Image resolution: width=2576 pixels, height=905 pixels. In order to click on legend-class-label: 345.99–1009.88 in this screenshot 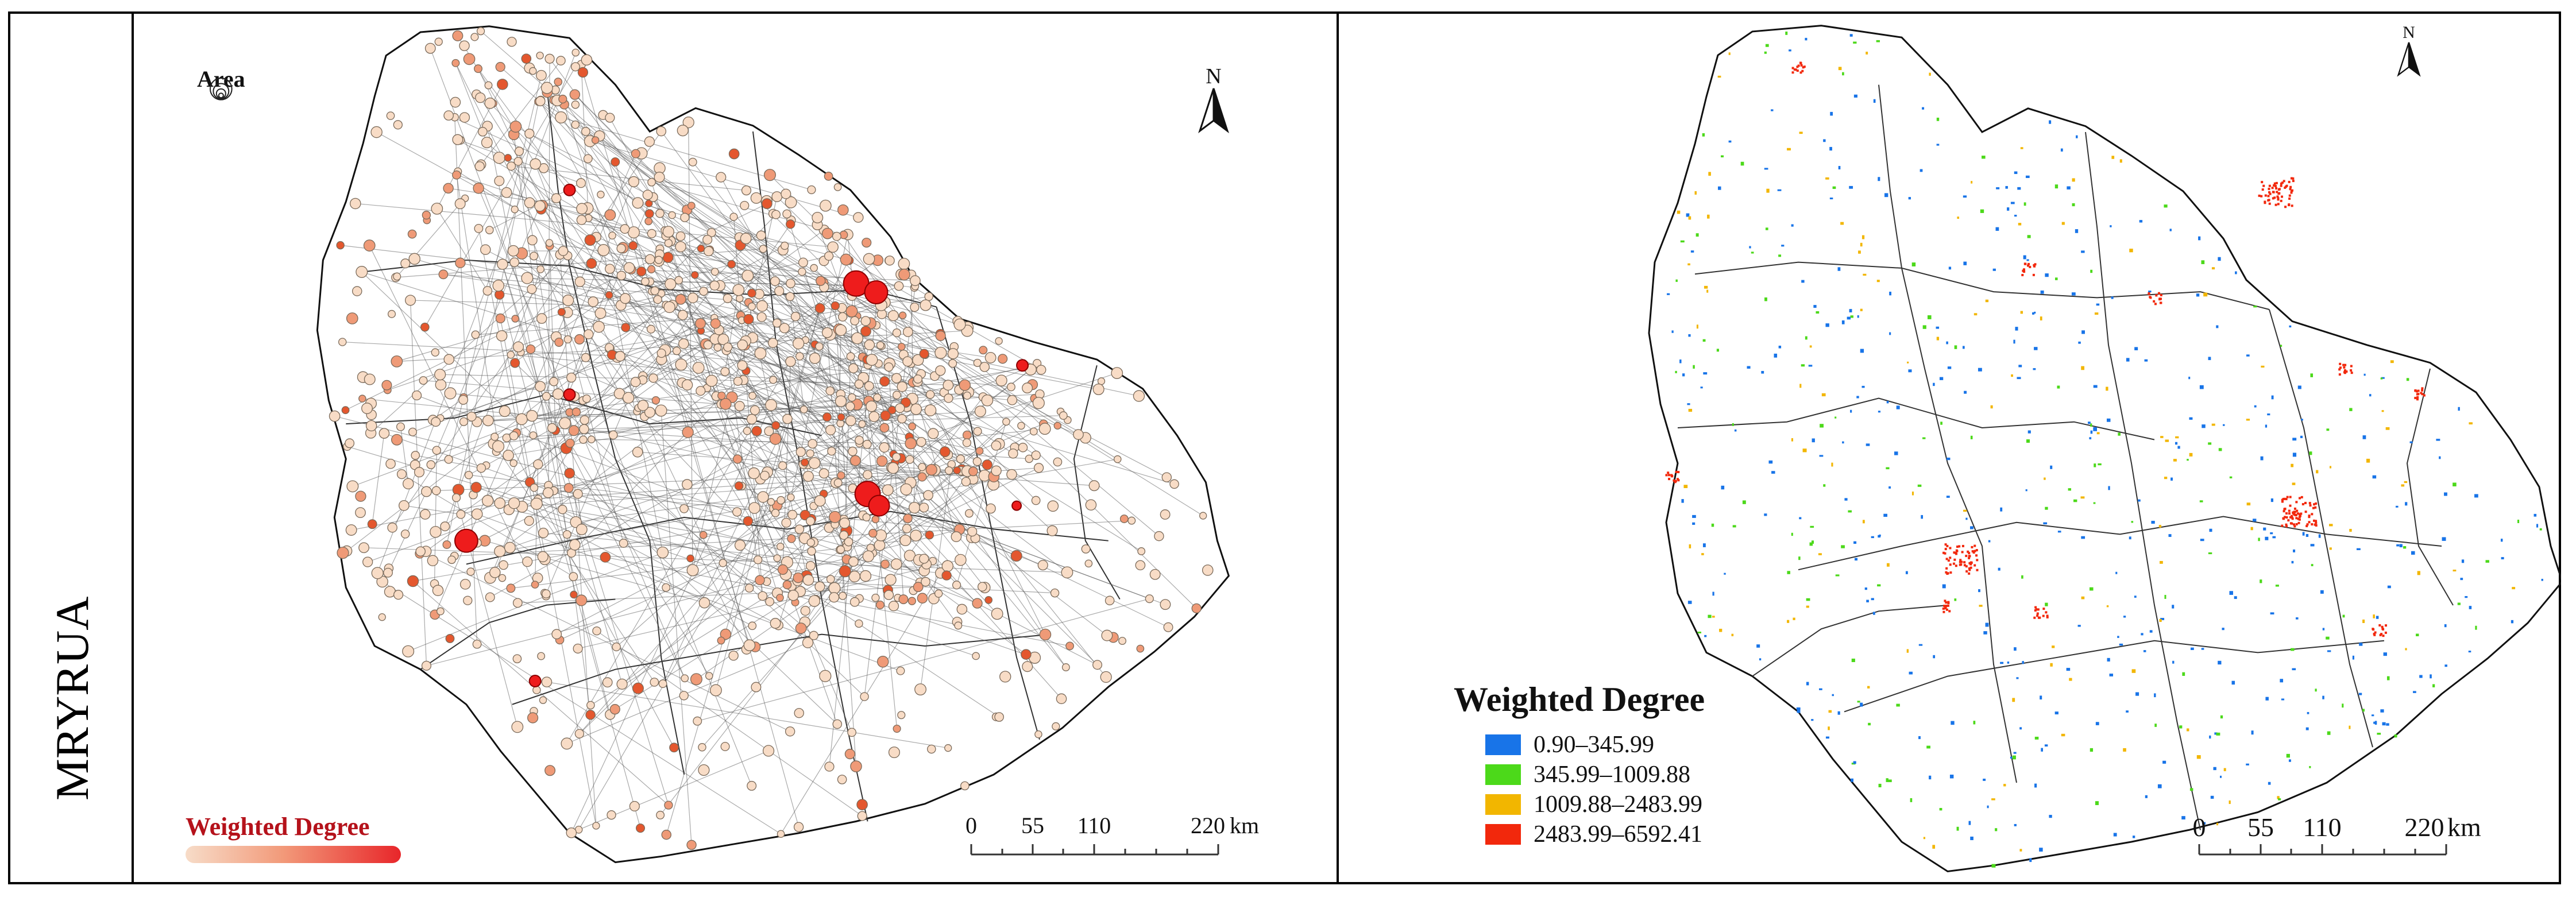, I will do `click(1612, 774)`.